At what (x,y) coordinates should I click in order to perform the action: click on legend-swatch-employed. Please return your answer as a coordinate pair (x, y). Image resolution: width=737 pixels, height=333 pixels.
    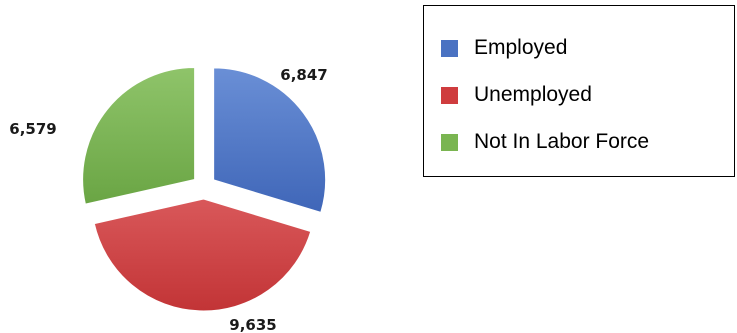
    Looking at the image, I should click on (449, 48).